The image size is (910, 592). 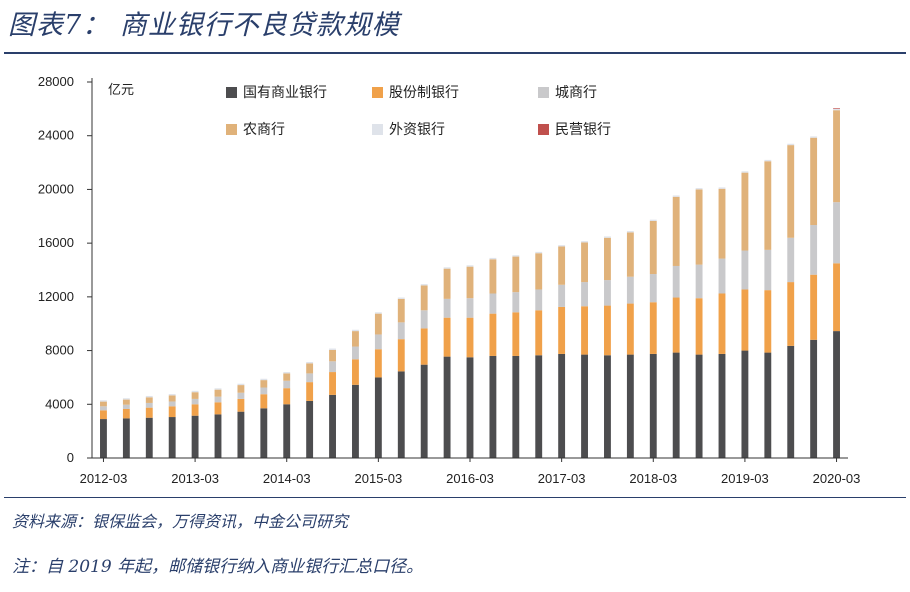 I want to click on y-tick-label: 0, so click(x=70, y=457).